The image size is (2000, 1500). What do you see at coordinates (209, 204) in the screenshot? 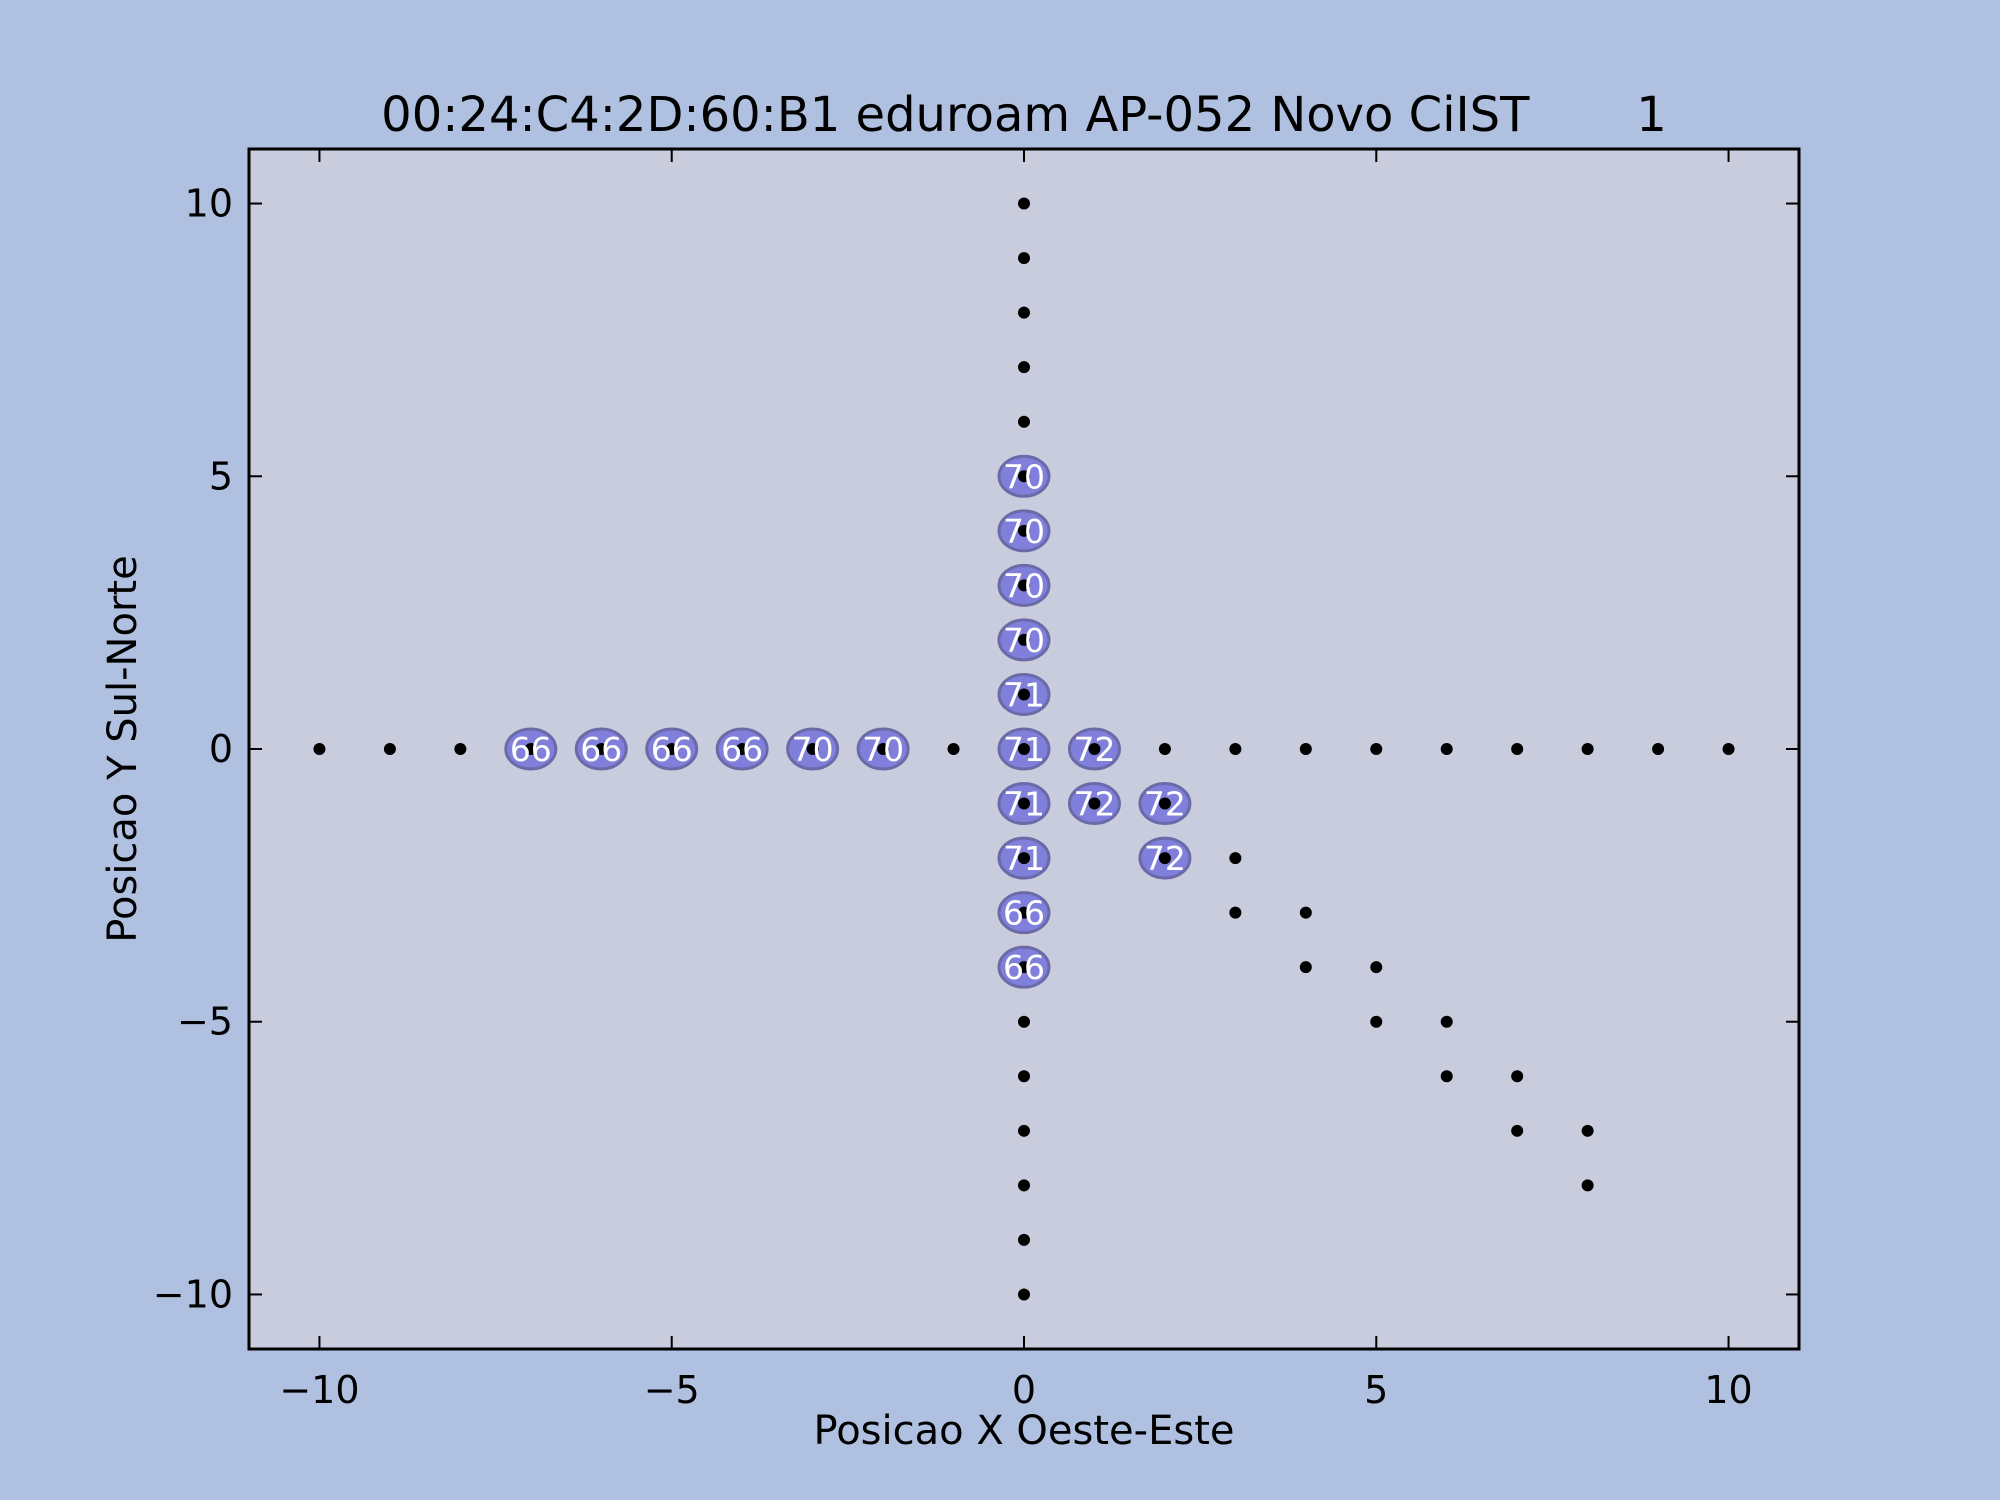
I see `y-tick-label: 10` at bounding box center [209, 204].